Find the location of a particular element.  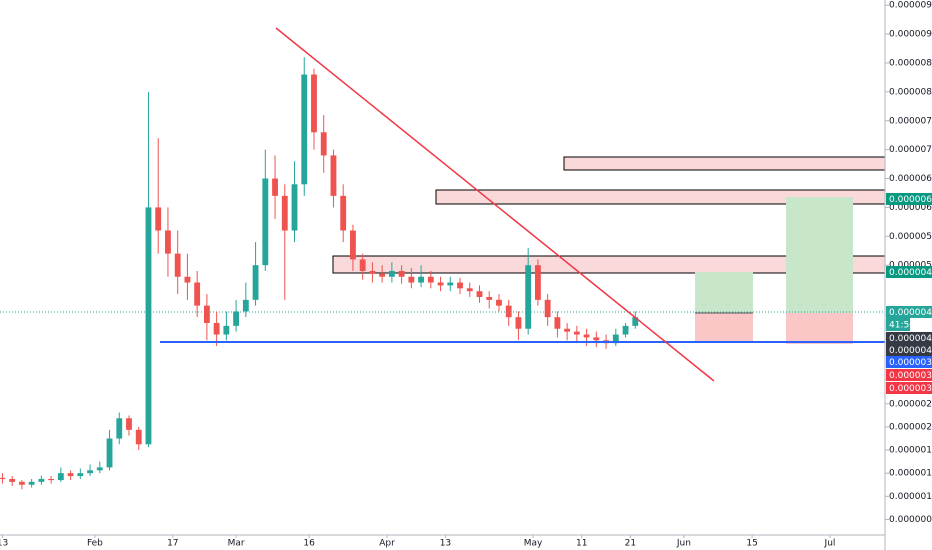

x-tick-label: Jul is located at coordinates (830, 544).